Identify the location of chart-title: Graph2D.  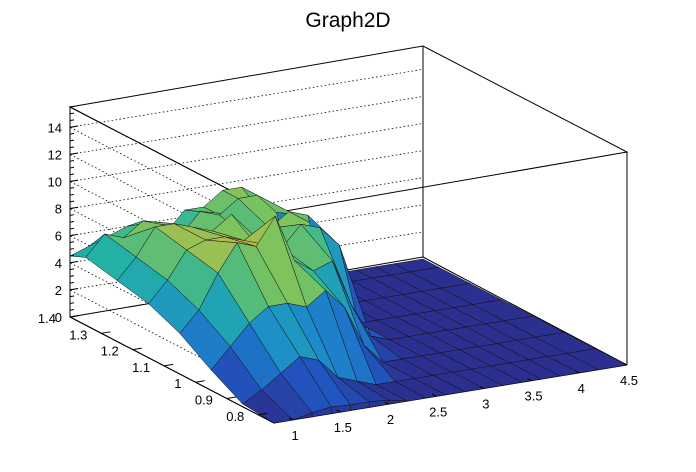
(347, 20).